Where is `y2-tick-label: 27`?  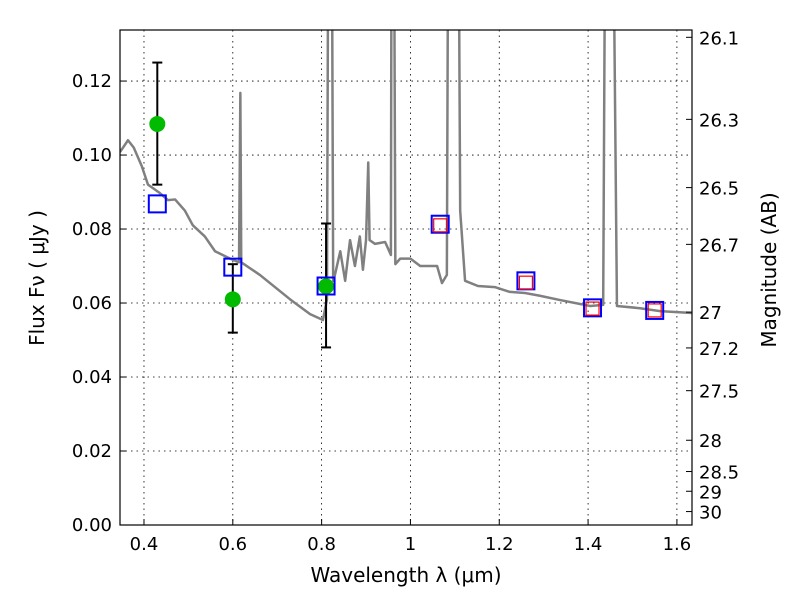 y2-tick-label: 27 is located at coordinates (710, 313).